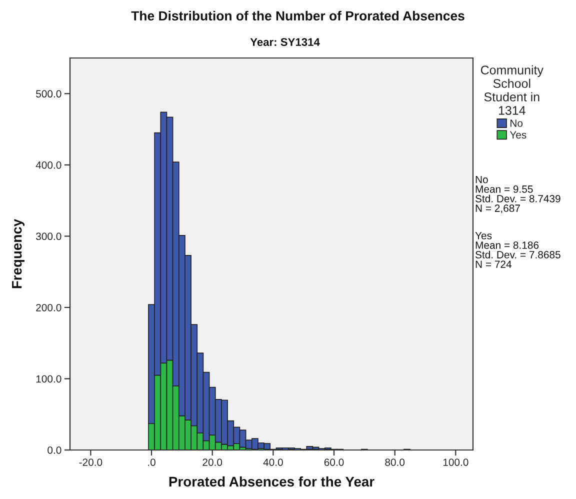  Describe the element at coordinates (49, 308) in the screenshot. I see `y-tick-label: 200.0` at that location.